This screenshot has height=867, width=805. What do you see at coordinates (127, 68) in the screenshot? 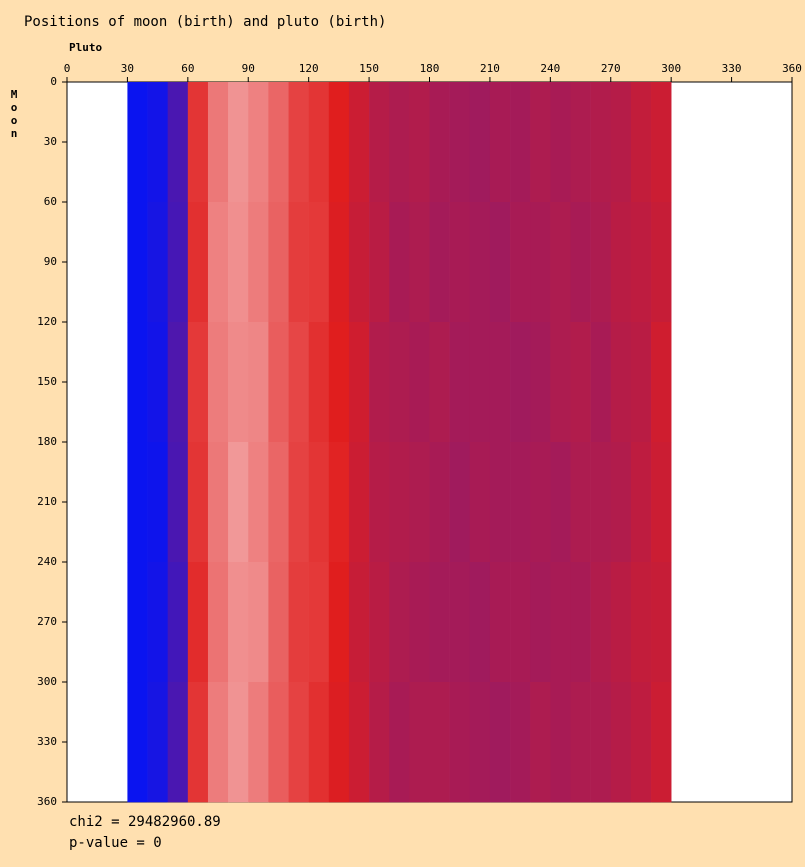
I see `x-tick-label: 30` at bounding box center [127, 68].